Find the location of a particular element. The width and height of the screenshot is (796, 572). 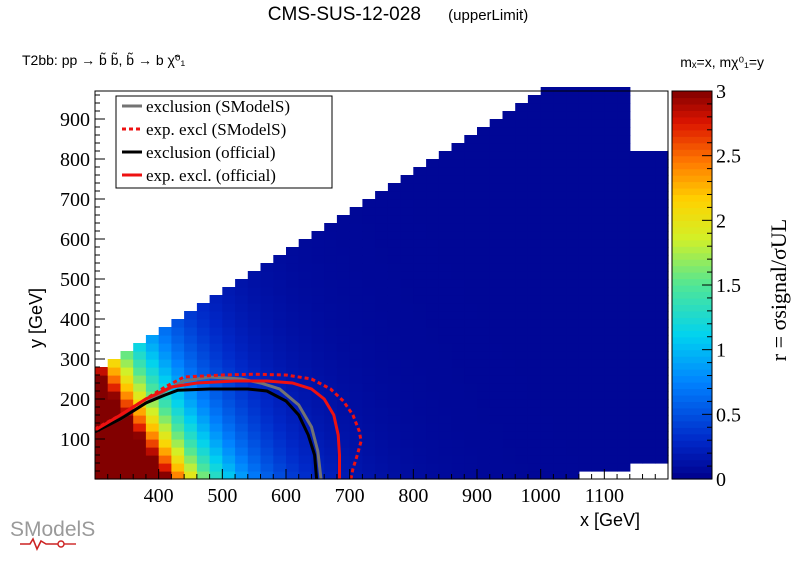

x-axis-label: x [GeV] is located at coordinates (610, 520).